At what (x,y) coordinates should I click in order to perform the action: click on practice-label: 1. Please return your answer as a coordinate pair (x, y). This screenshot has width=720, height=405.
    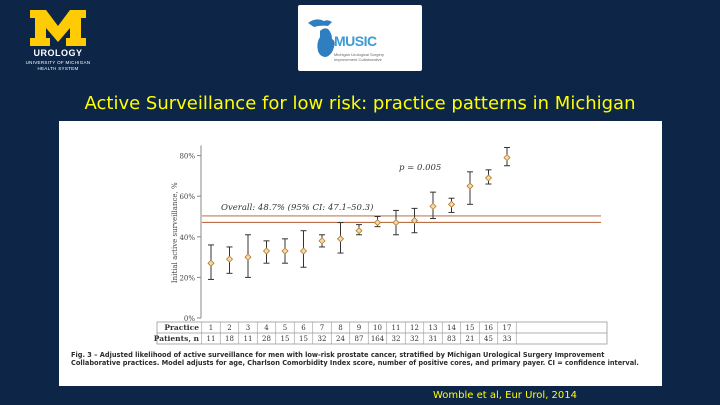
    Looking at the image, I should click on (211, 328).